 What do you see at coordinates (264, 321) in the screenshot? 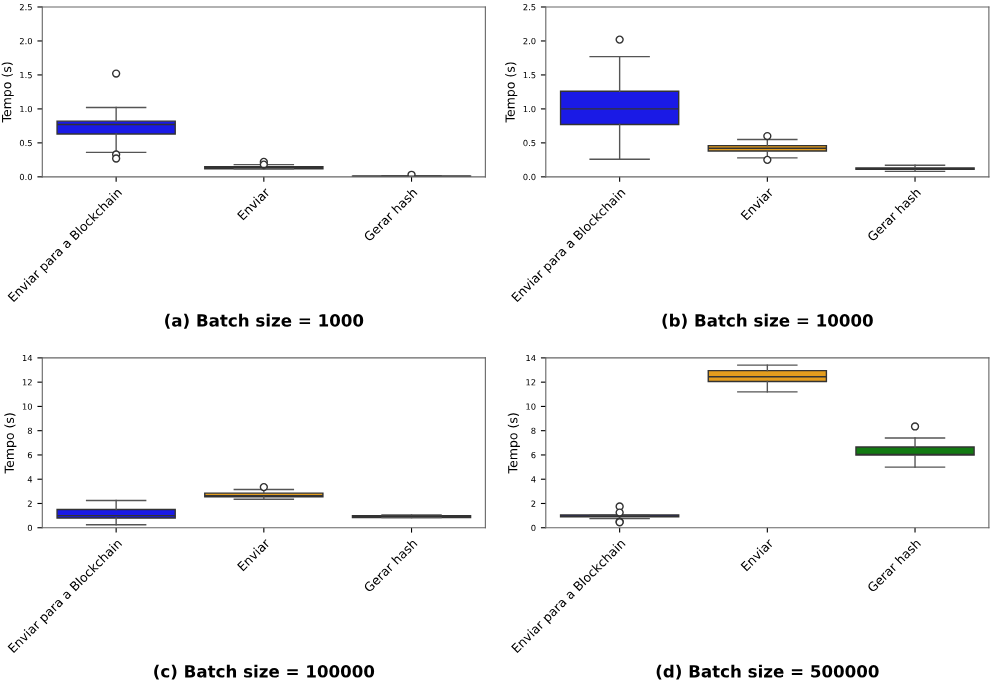
I see `text: (a) Batch size = 1000` at bounding box center [264, 321].